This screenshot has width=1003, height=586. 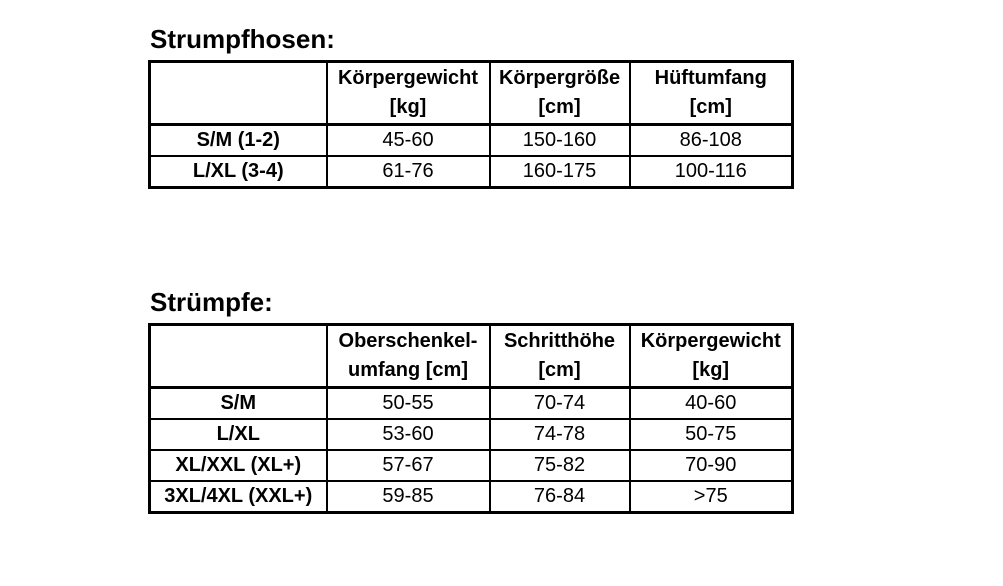 I want to click on header-line-1: Schritthöhe, so click(x=559, y=341).